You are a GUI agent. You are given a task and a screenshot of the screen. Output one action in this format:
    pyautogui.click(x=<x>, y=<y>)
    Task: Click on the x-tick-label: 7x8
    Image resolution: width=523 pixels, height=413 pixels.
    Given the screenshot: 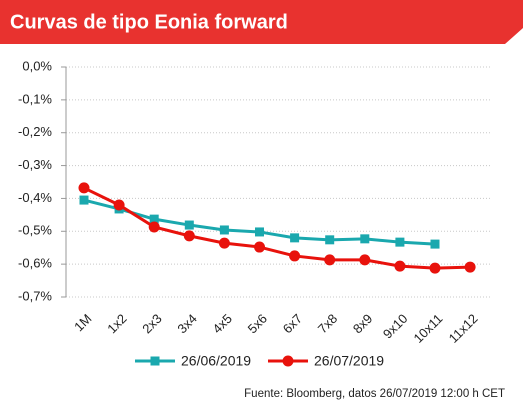 What is the action you would take?
    pyautogui.click(x=327, y=323)
    